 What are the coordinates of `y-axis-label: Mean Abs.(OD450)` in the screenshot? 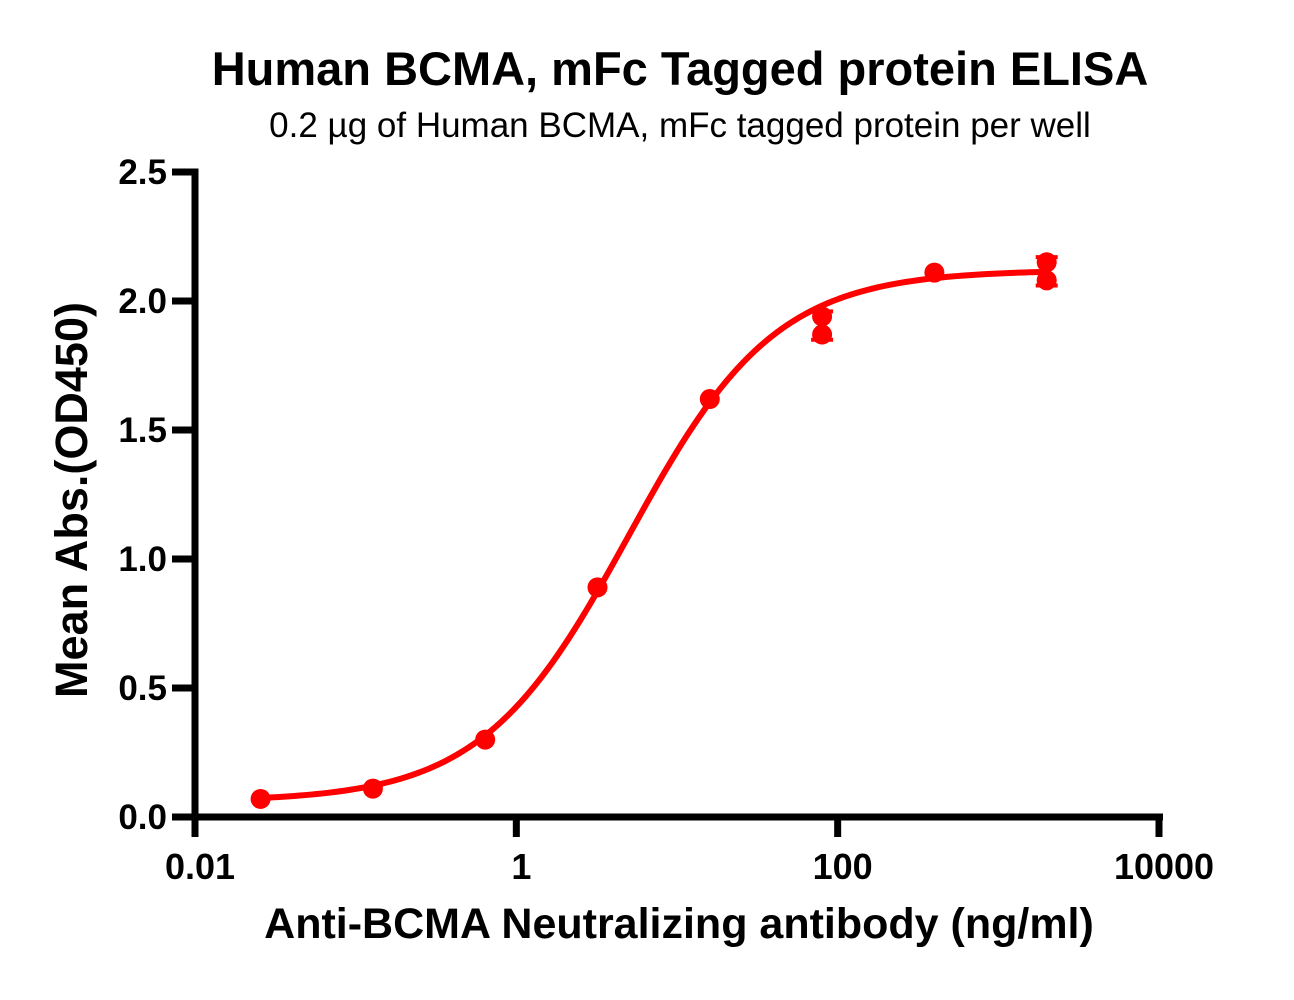 It's located at (71, 500).